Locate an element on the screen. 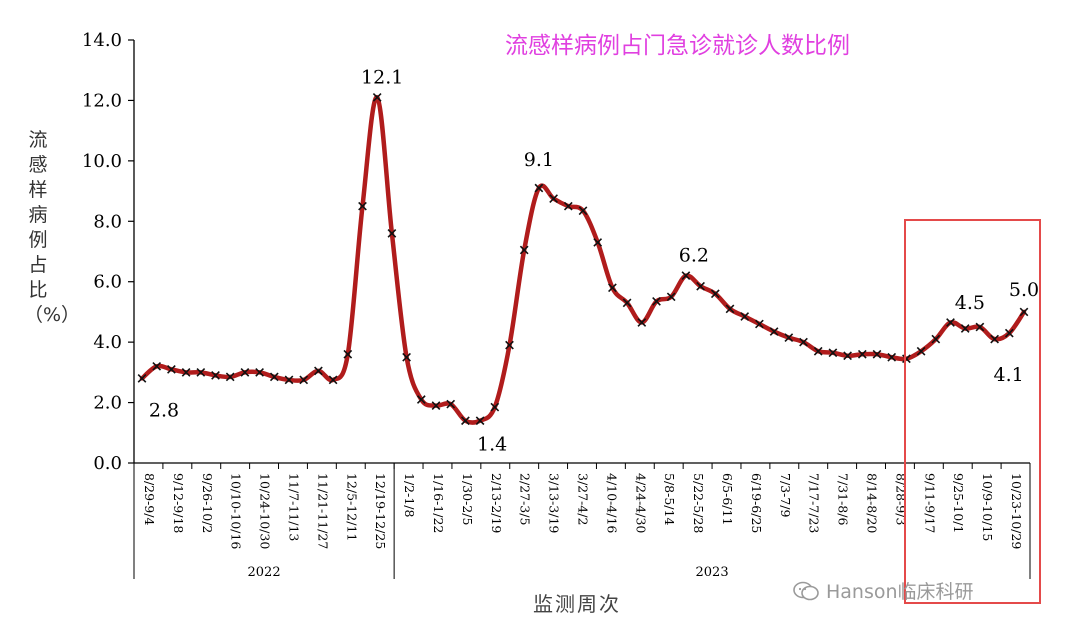 The height and width of the screenshot is (637, 1067). x-tick-label: 12/5-12/11 is located at coordinates (351, 507).